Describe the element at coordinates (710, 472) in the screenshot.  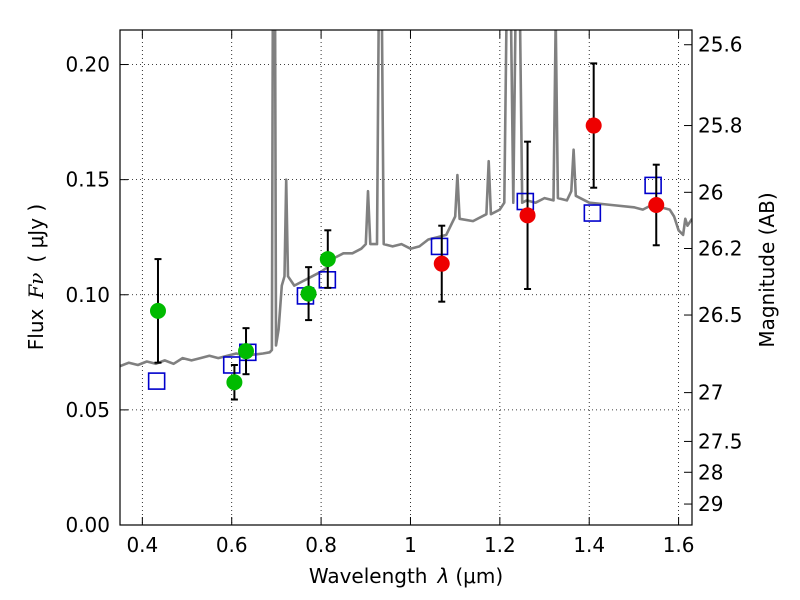
I see `magnitude-tick-label: 28` at that location.